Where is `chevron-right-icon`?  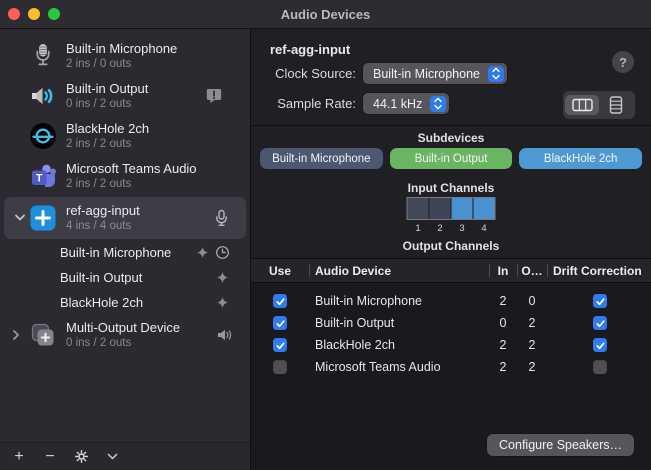 chevron-right-icon is located at coordinates (16, 335).